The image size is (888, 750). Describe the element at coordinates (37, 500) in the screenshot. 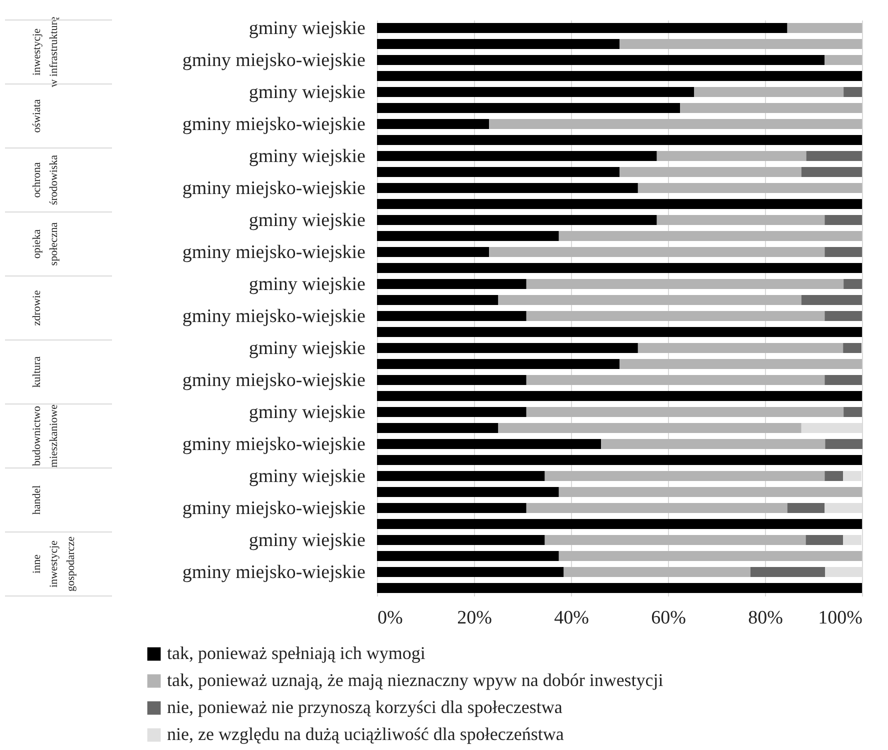

I see `text: handel` at that location.